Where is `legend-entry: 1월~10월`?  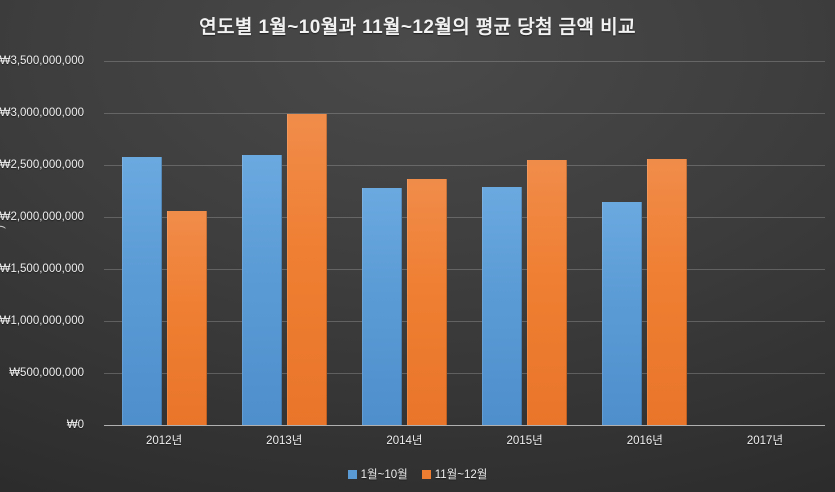
legend-entry: 1월~10월 is located at coordinates (377, 474).